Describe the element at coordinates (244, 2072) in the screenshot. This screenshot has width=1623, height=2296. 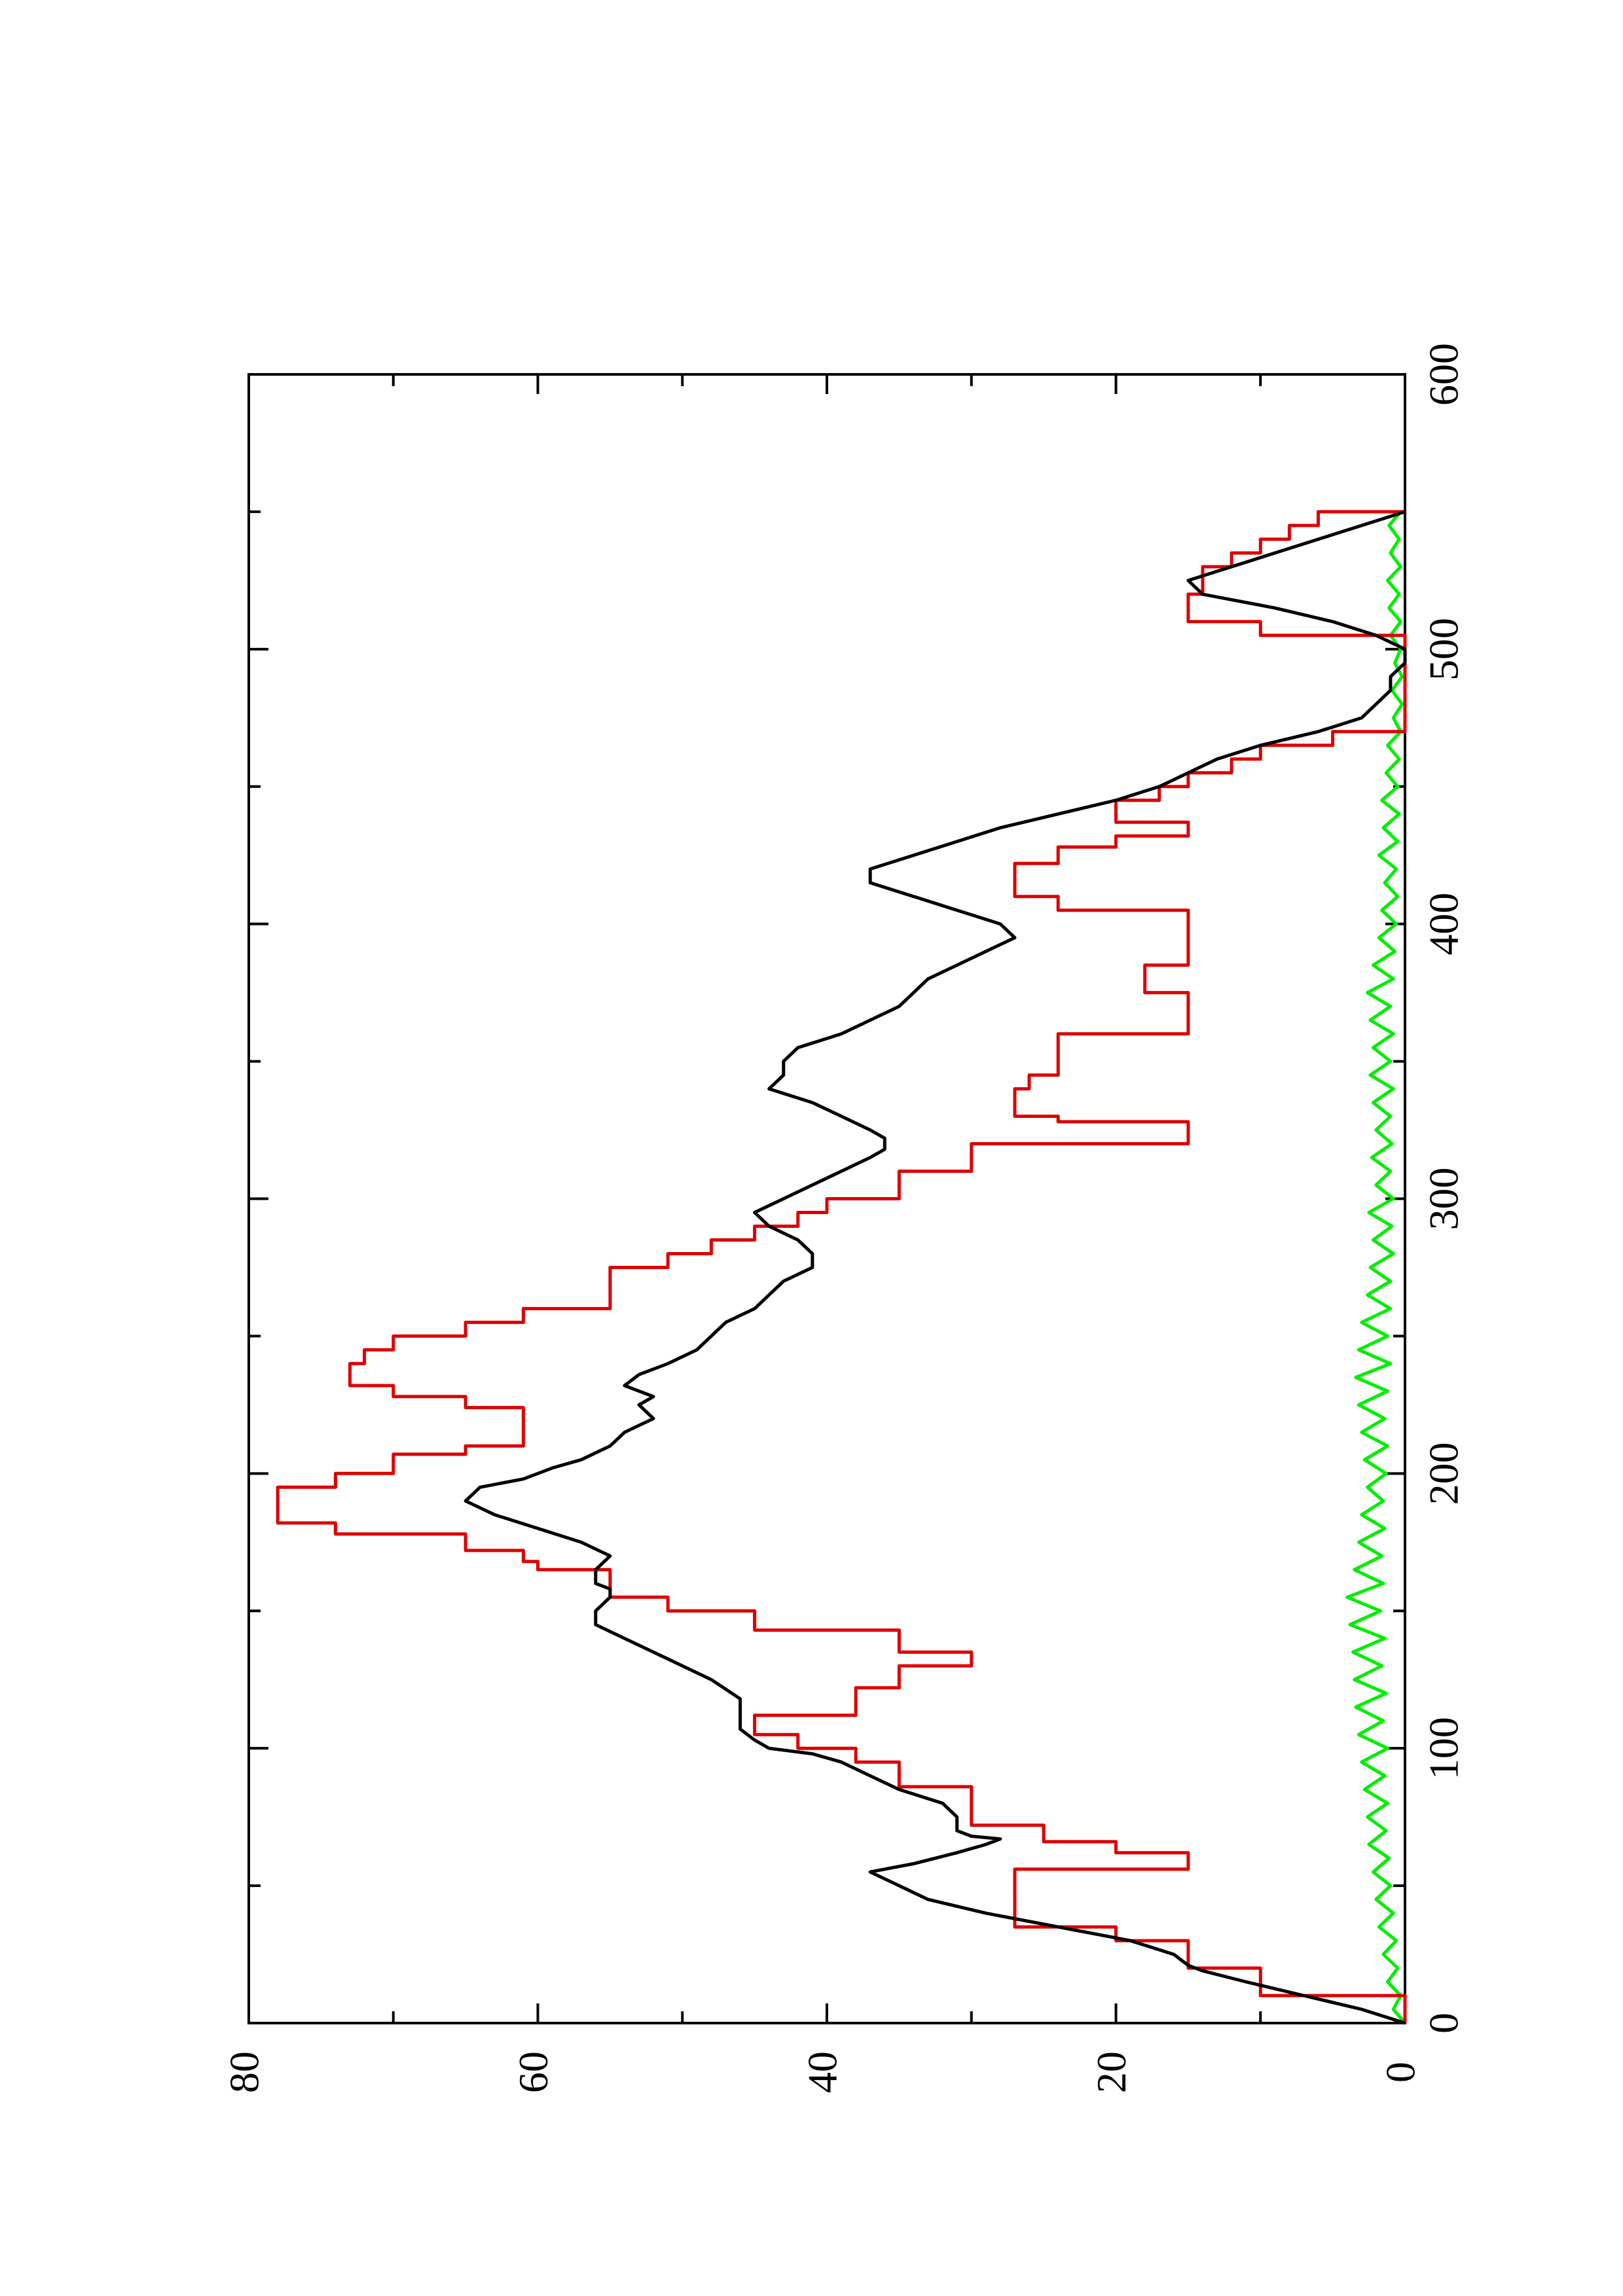
I see `y-tick-label: 80` at that location.